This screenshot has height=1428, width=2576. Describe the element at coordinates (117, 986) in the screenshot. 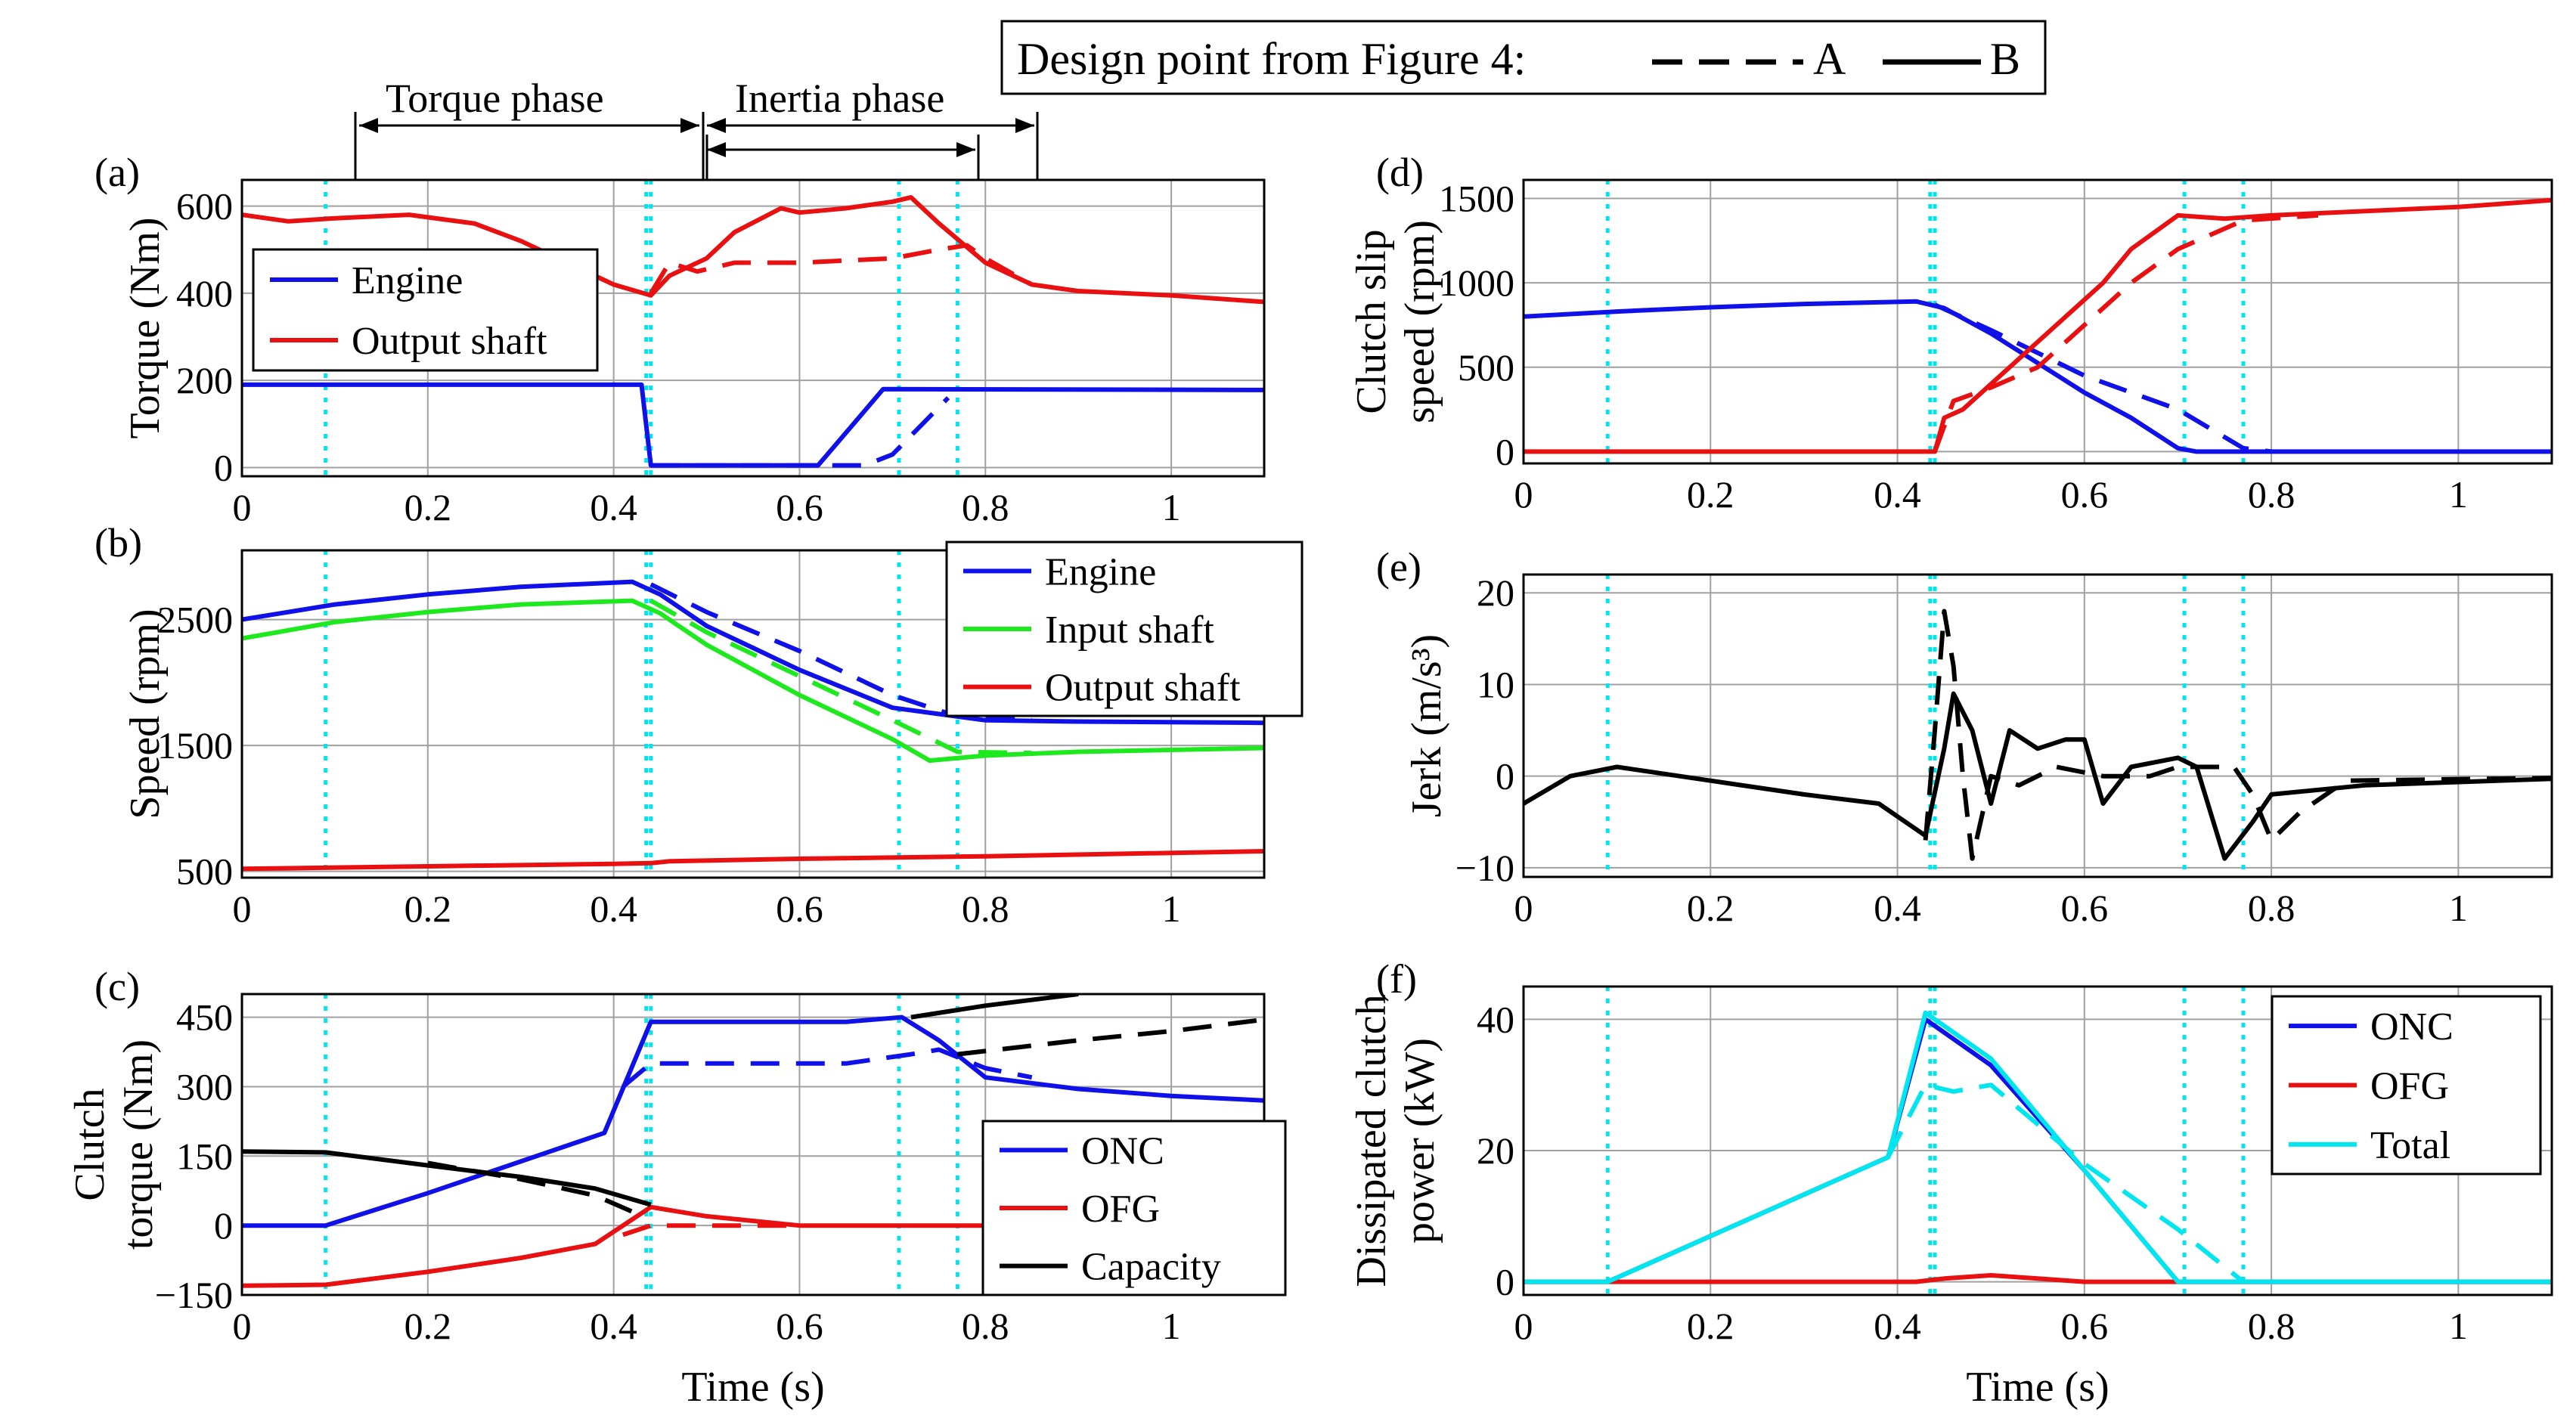

I see `panel-letter: (c)` at that location.